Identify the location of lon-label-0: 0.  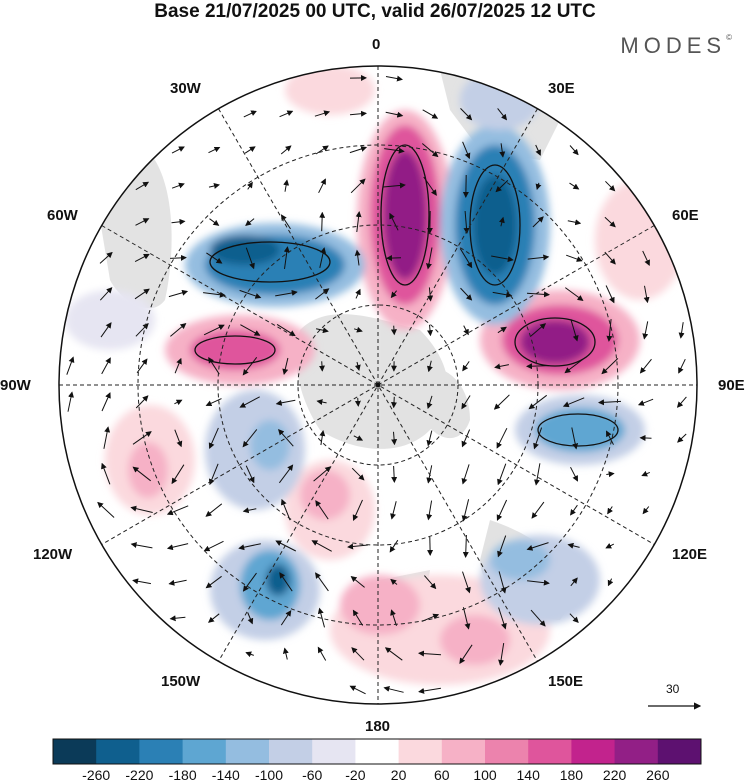
(376, 44).